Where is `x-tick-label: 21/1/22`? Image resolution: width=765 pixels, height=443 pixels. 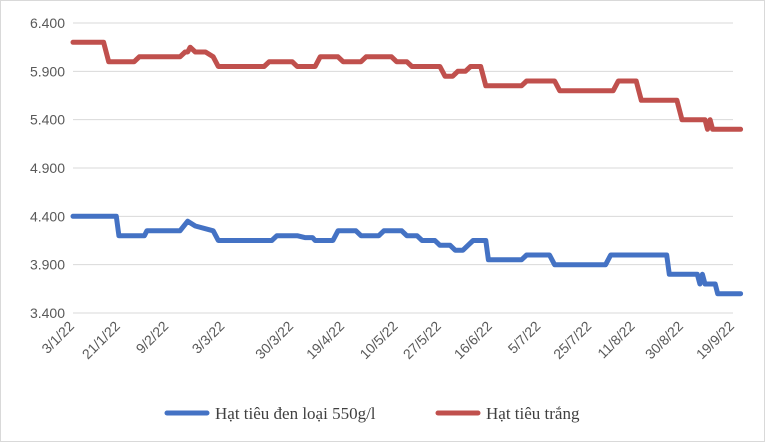
x-tick-label: 21/1/22 is located at coordinates (101, 340).